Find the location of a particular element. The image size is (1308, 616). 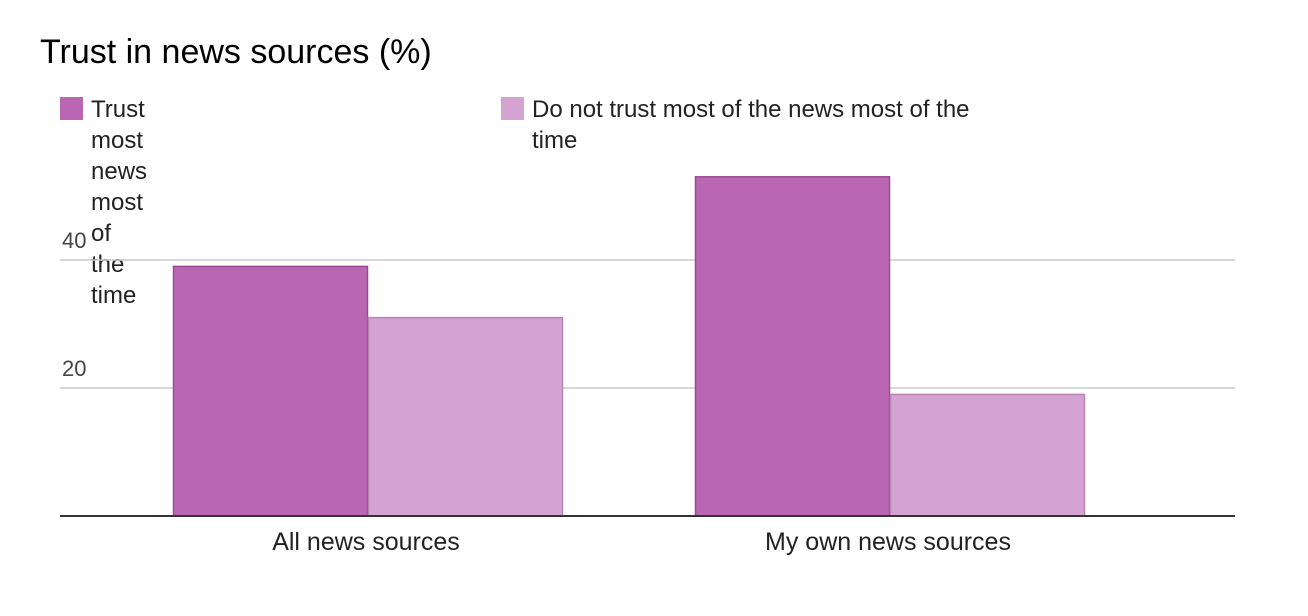

x-category-label: All news sources is located at coordinates (366, 542).